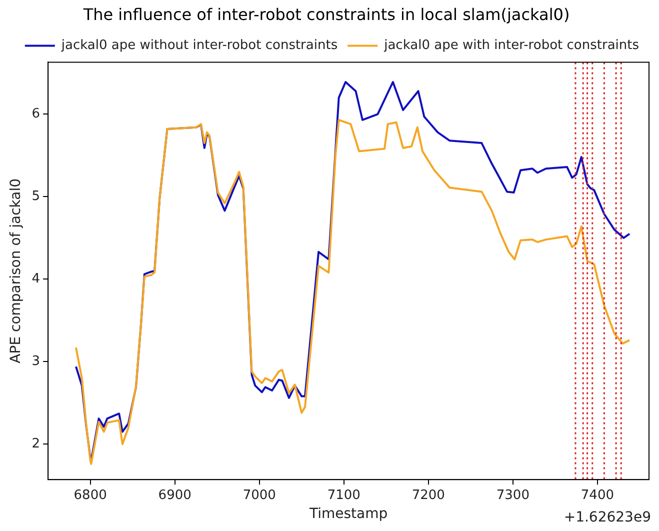 Image resolution: width=659 pixels, height=531 pixels. What do you see at coordinates (326, 14) in the screenshot?
I see `chart-title: The influence of inter-robot constraints in local slam(jackal0)` at bounding box center [326, 14].